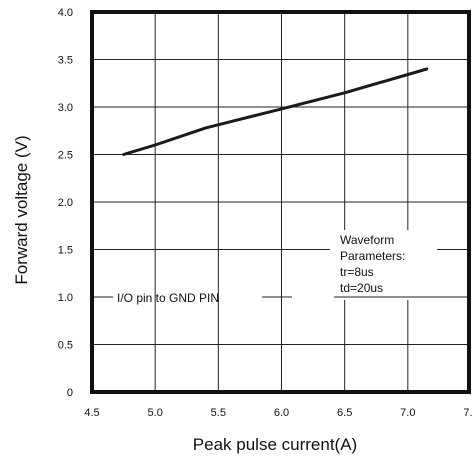 The image size is (472, 458). Describe the element at coordinates (344, 413) in the screenshot. I see `x-tick-label: 6.5` at that location.